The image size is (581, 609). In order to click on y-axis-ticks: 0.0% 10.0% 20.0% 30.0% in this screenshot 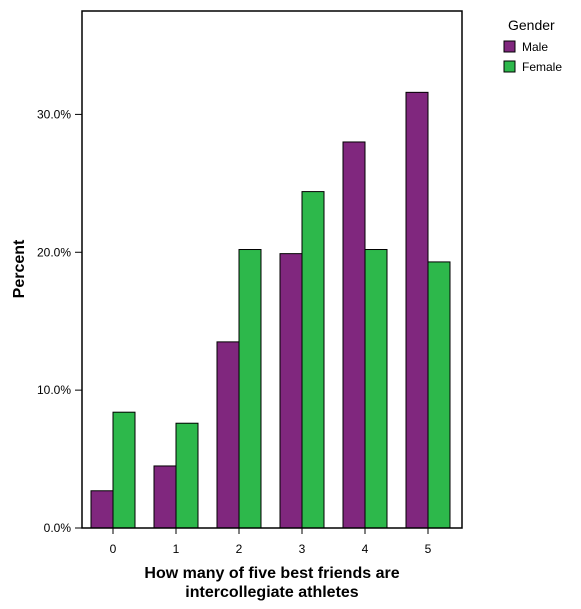, I will do `click(59, 321)`.